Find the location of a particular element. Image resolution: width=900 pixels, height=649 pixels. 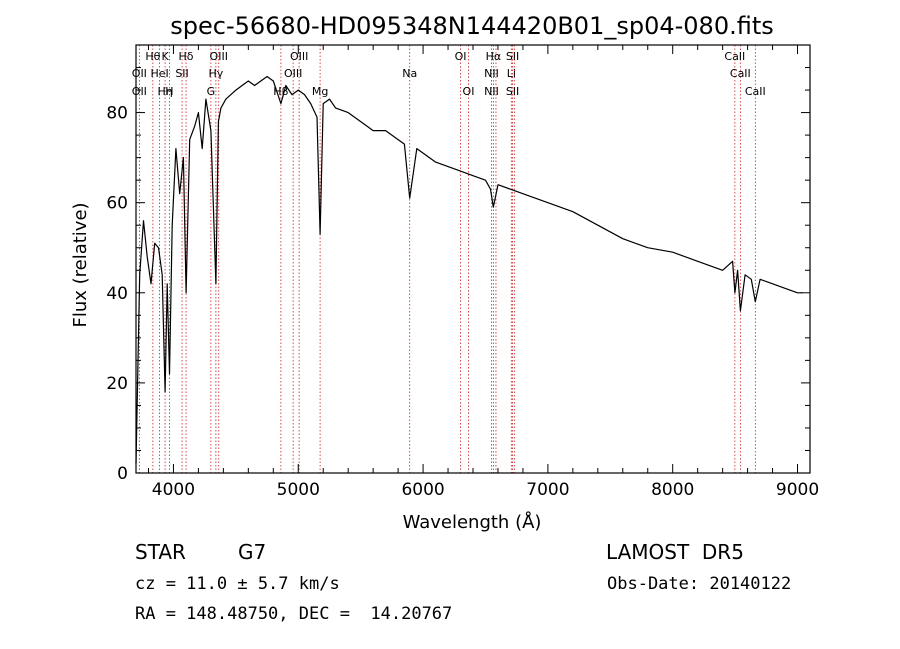

line-label-17-low: NII is located at coordinates (491, 91).